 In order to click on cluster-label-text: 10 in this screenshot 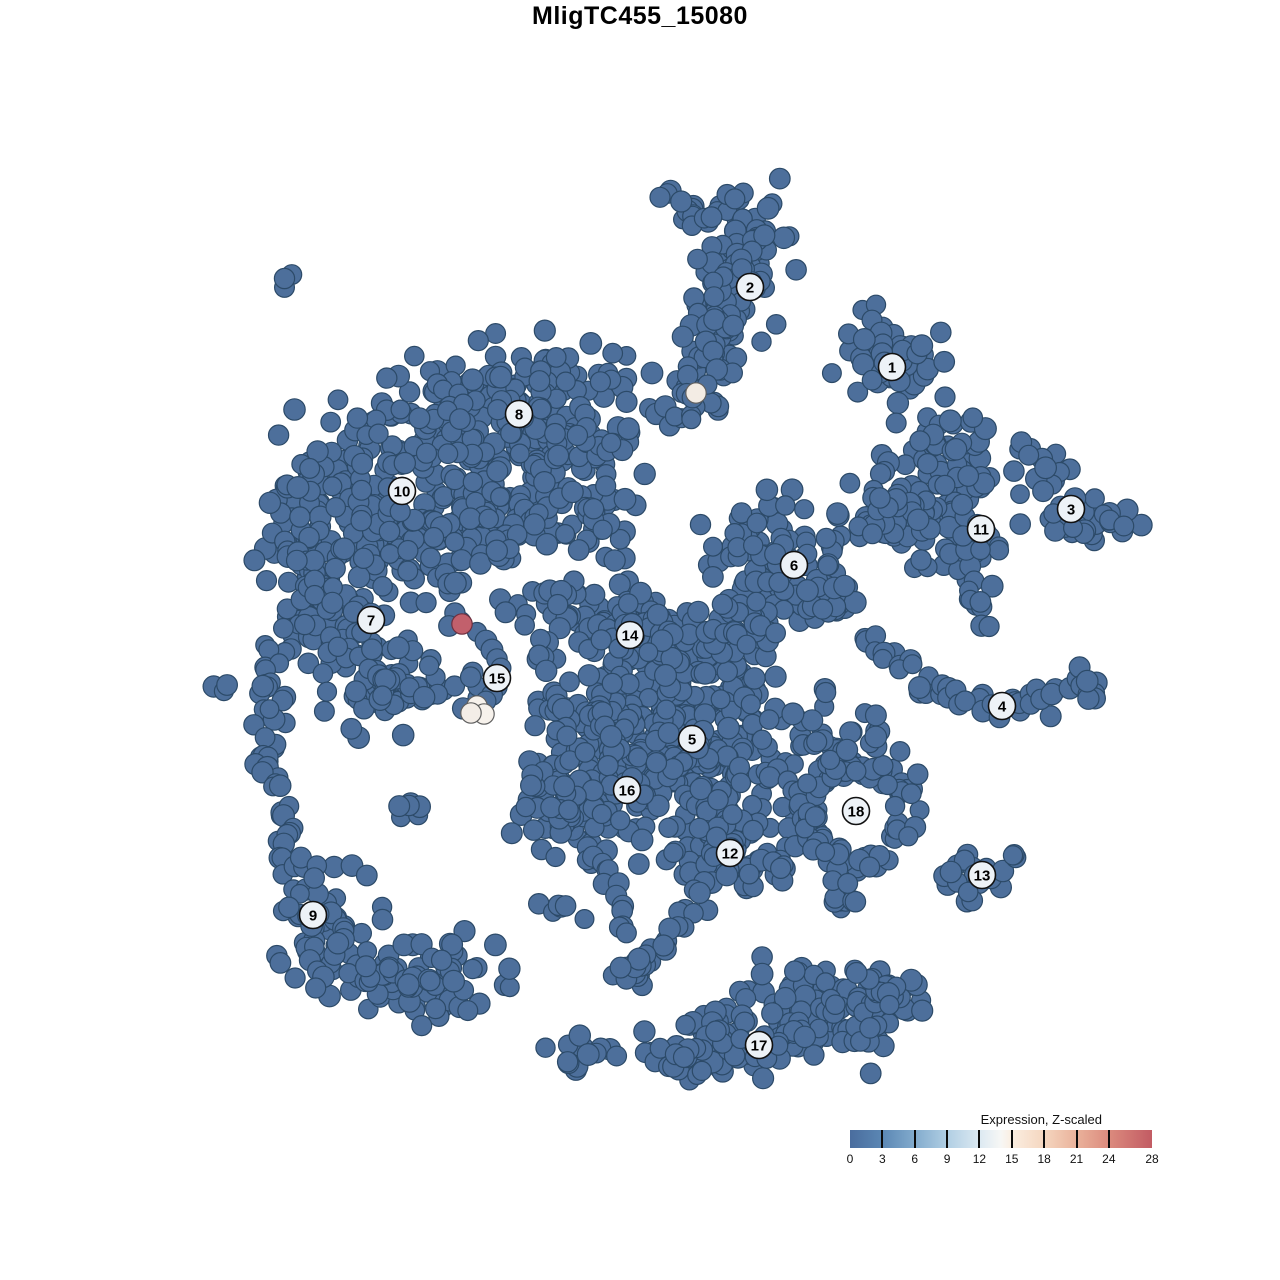, I will do `click(402, 491)`.